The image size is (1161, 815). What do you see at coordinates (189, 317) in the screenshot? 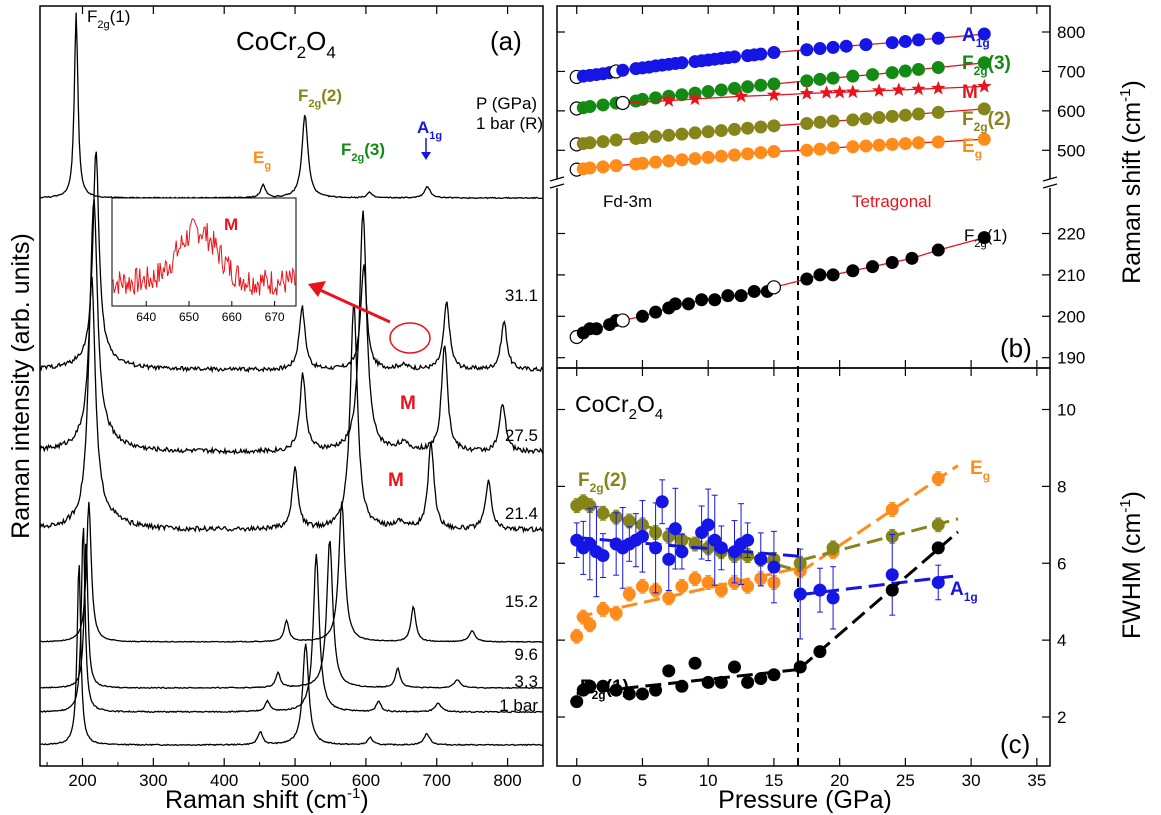
I see `inset-tick-label: 650` at bounding box center [189, 317].